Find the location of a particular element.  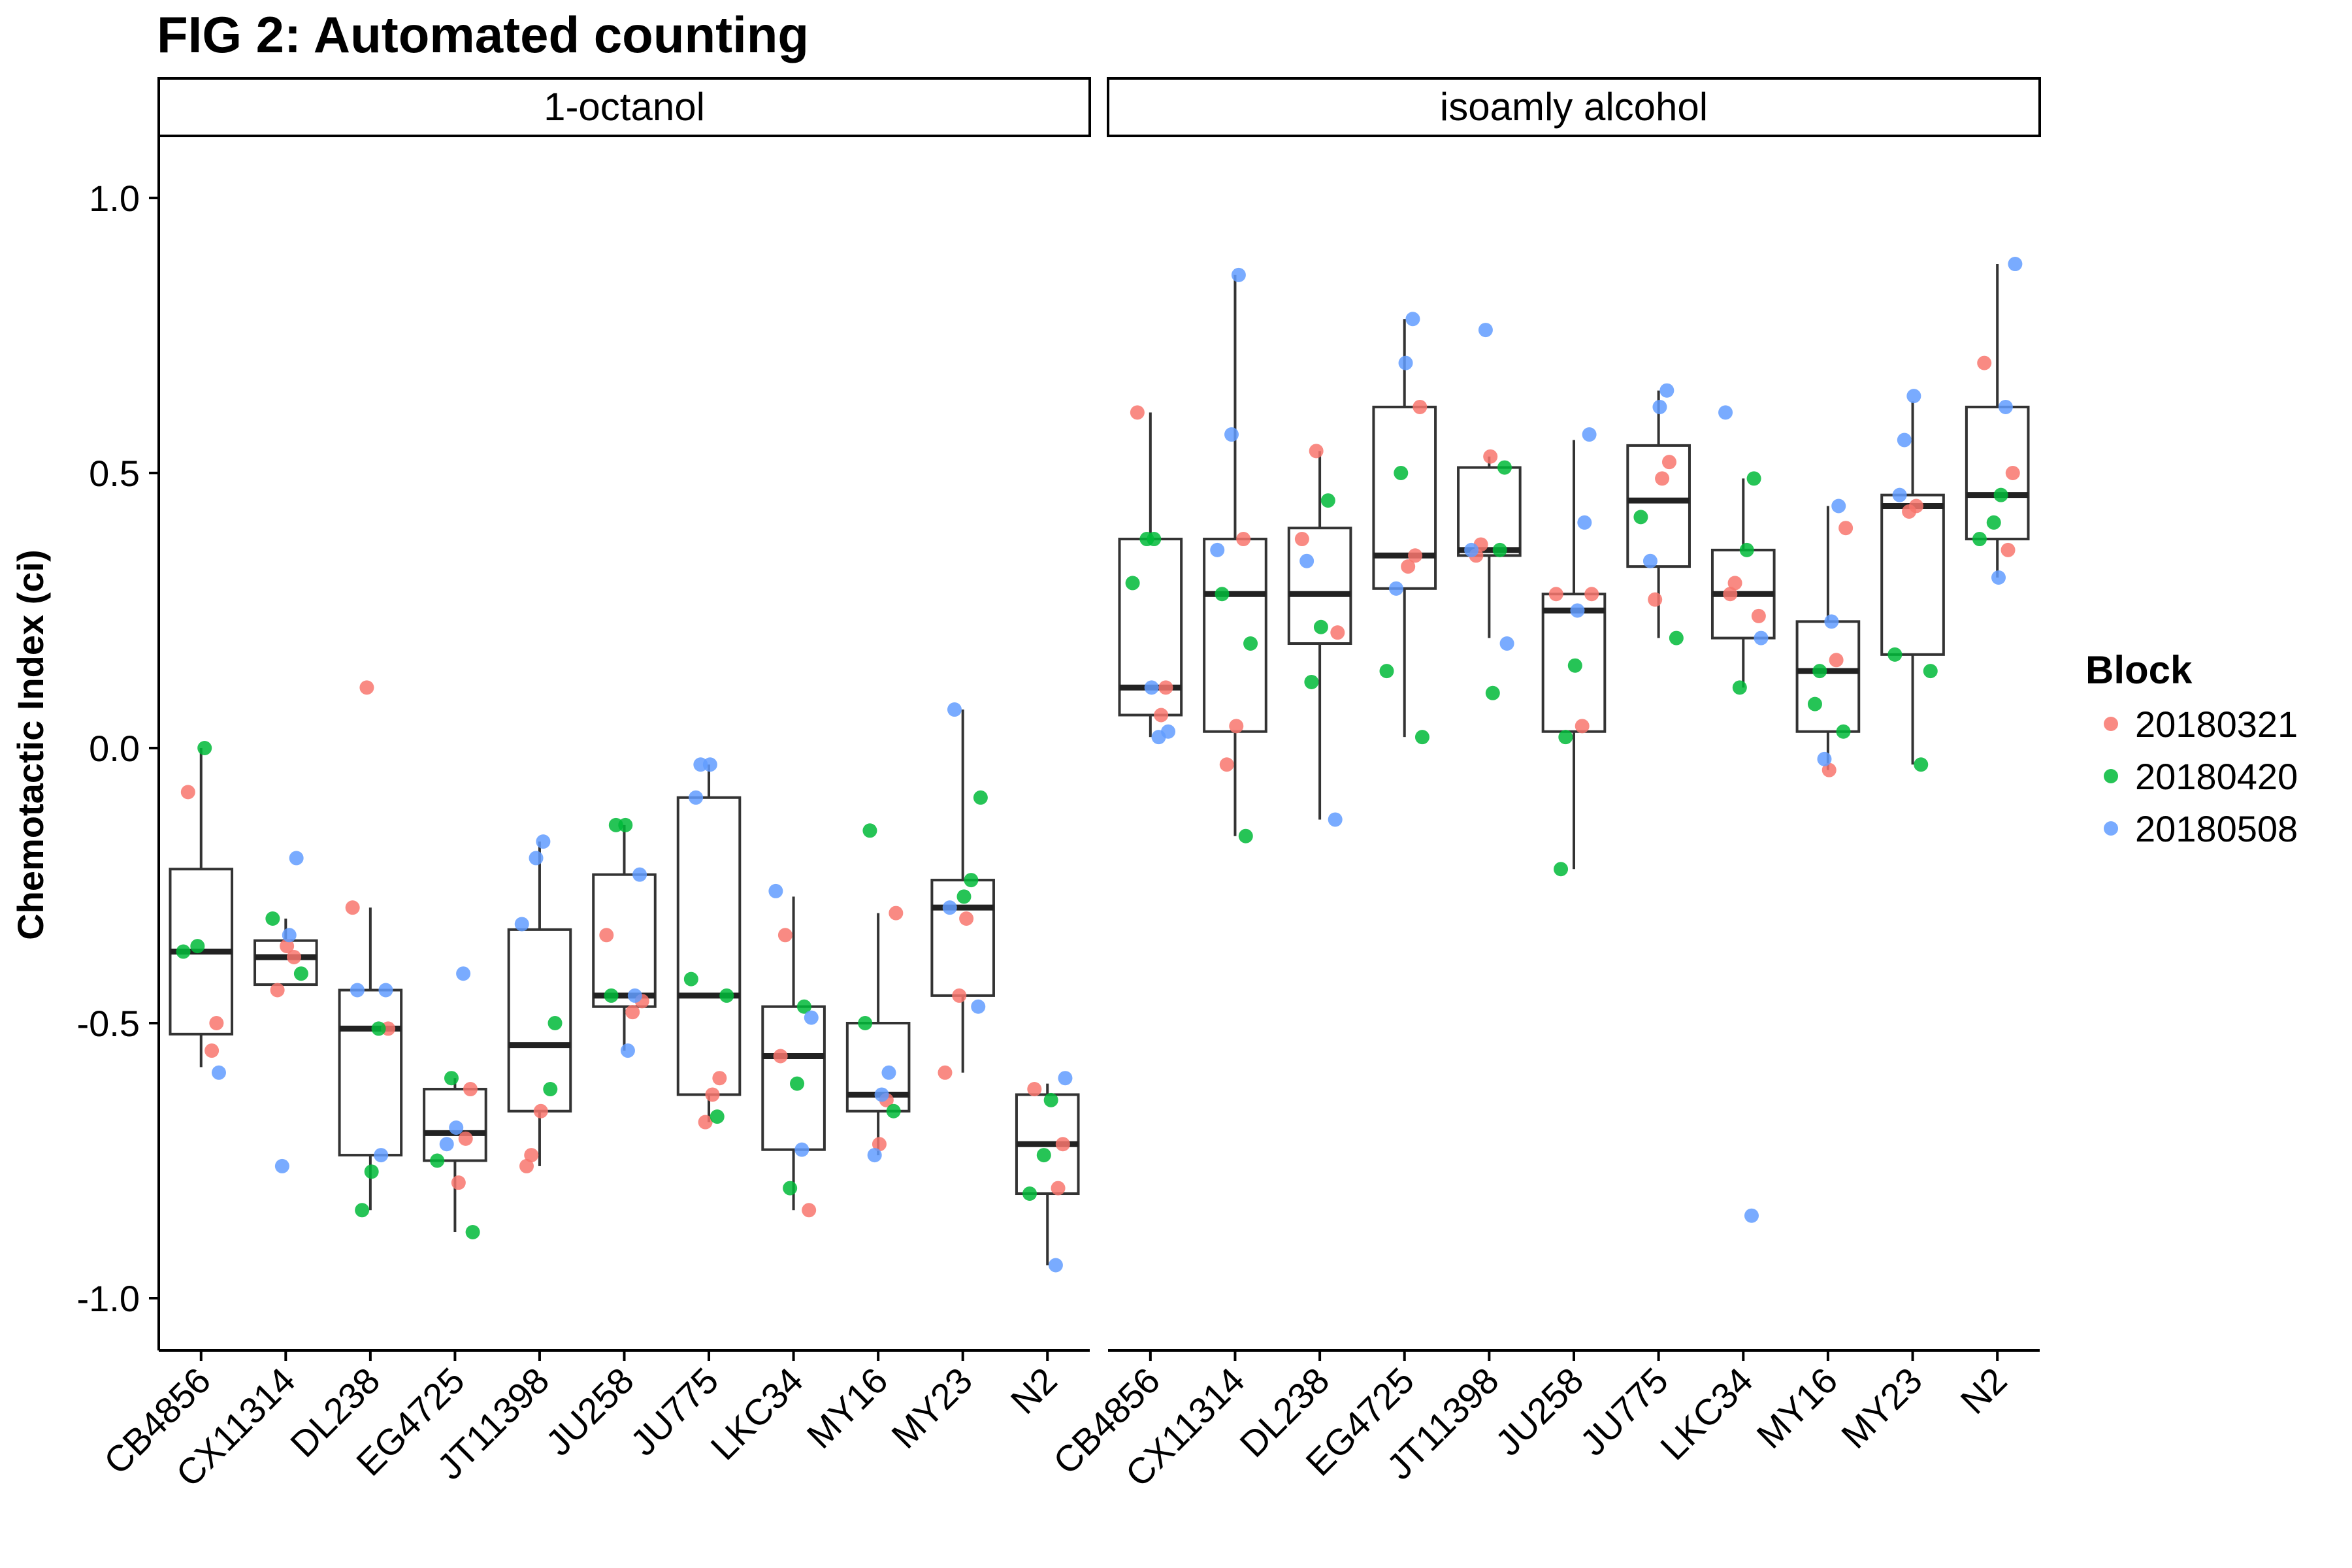

y-tick-label: 0.0 is located at coordinates (114, 748).